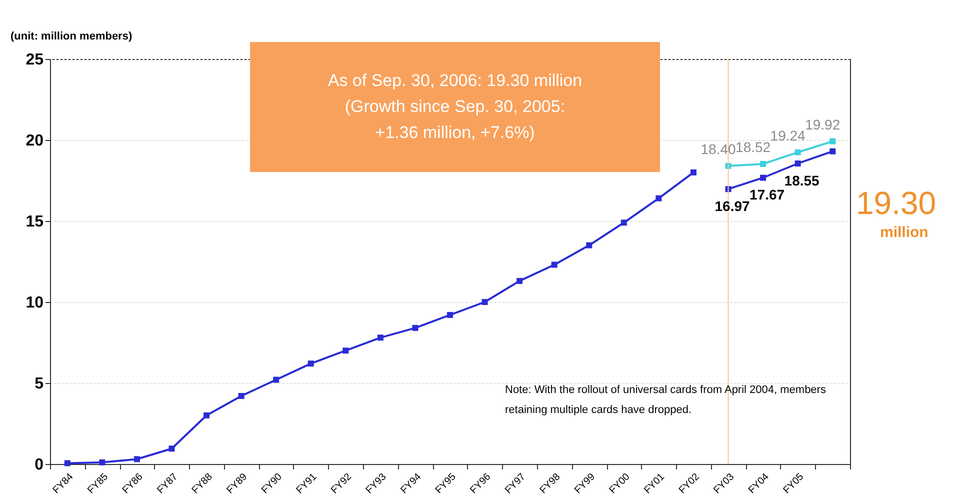  I want to click on data-label: 18.52, so click(753, 146).